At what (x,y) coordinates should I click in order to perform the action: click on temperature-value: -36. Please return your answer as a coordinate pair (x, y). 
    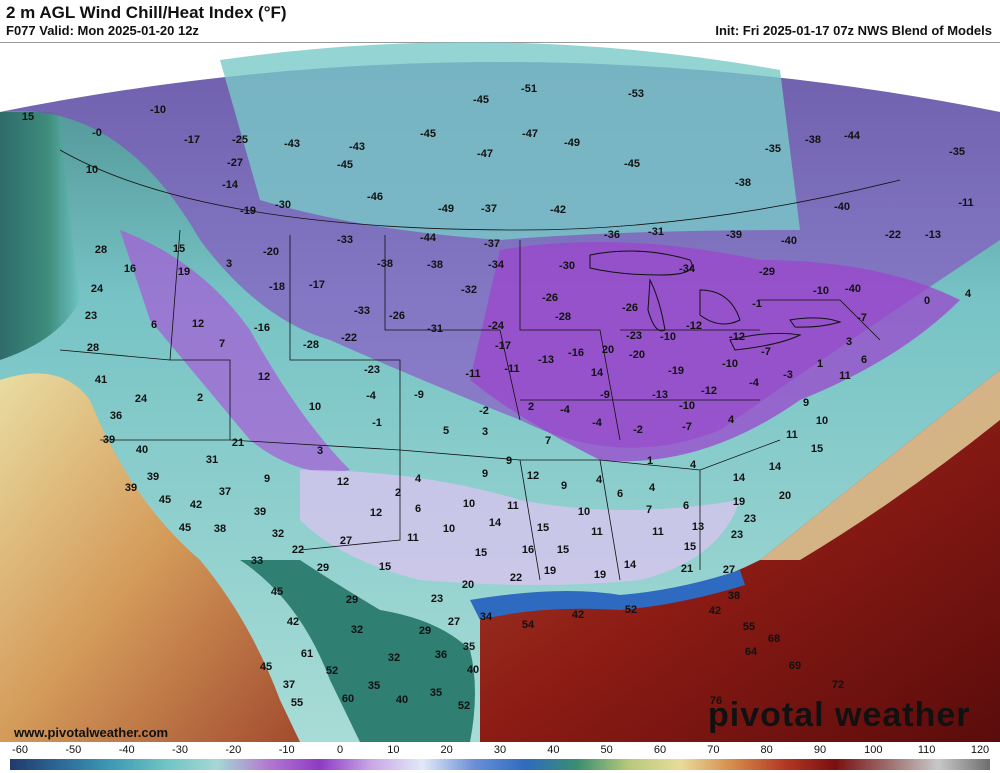
    Looking at the image, I should click on (612, 235).